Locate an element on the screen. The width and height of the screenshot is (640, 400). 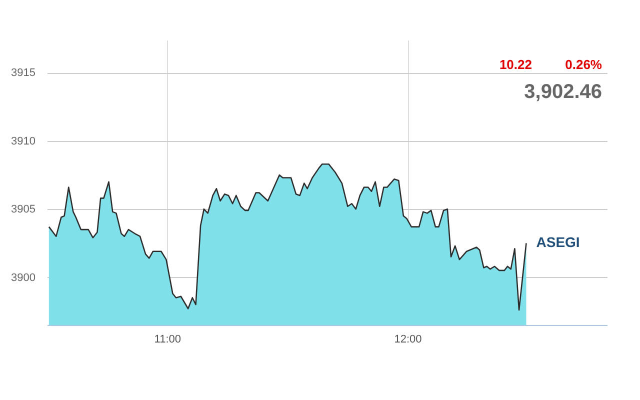
series-label: ASEGI is located at coordinates (558, 242).